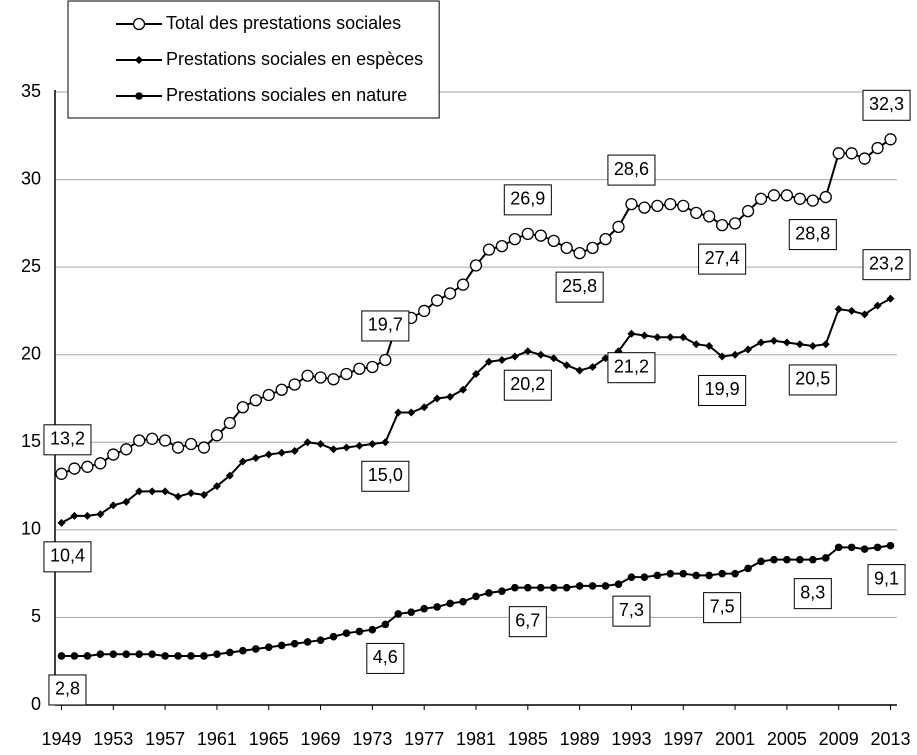 Image resolution: width=917 pixels, height=755 pixels. I want to click on value-label: 7,5, so click(722, 606).